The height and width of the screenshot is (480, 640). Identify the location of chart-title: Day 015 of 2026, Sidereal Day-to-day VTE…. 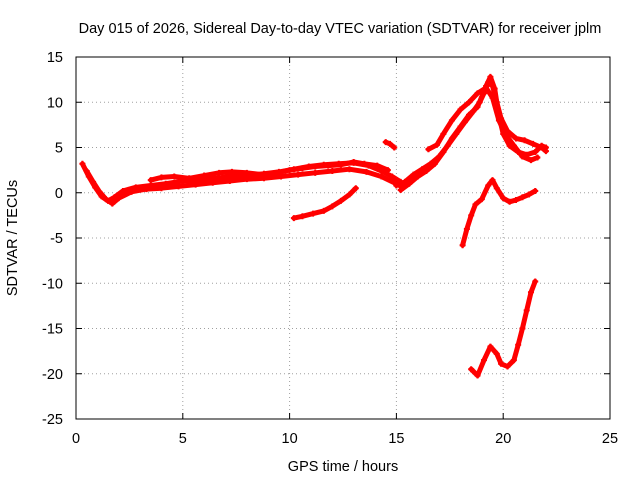
(340, 29).